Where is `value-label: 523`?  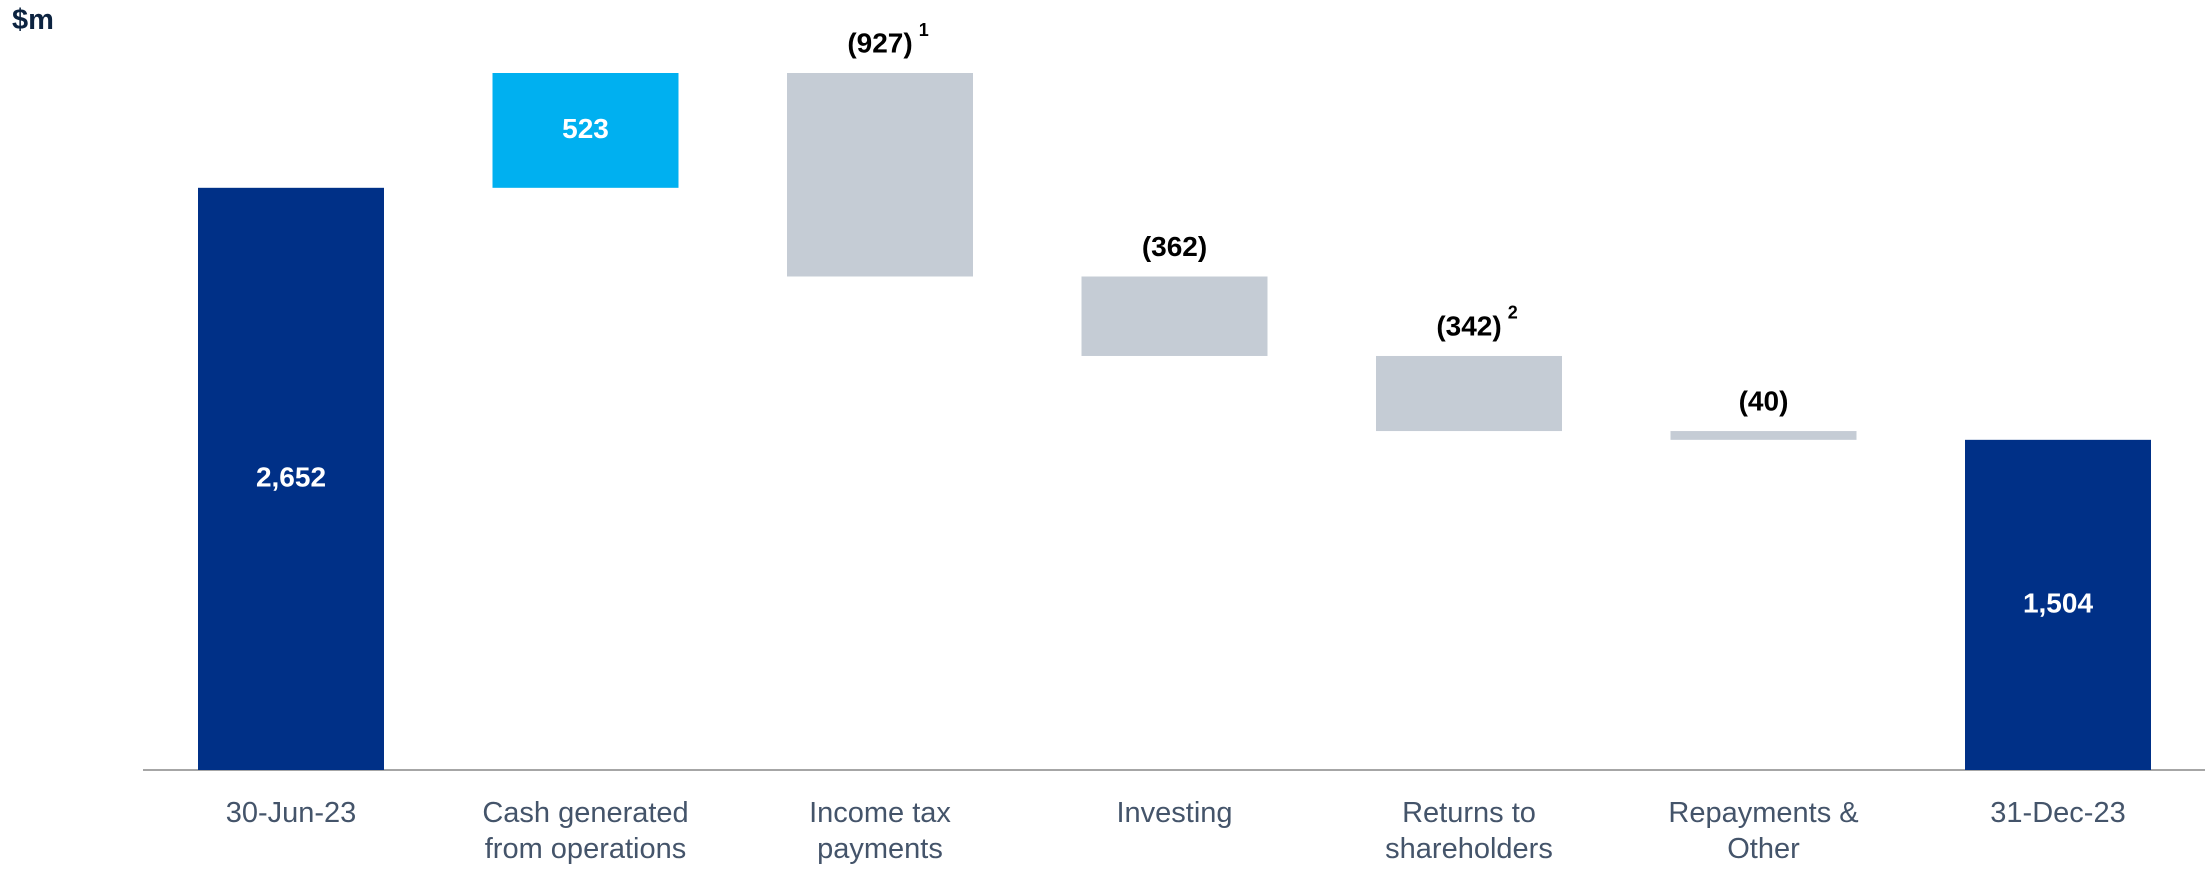
value-label: 523 is located at coordinates (585, 128).